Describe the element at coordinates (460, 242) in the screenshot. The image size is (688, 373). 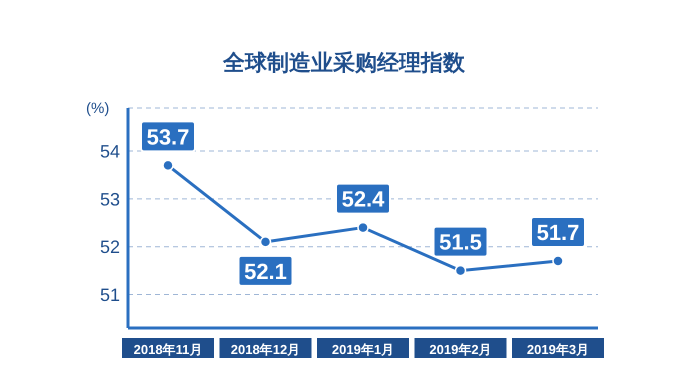
I see `data-label: 51.5` at that location.